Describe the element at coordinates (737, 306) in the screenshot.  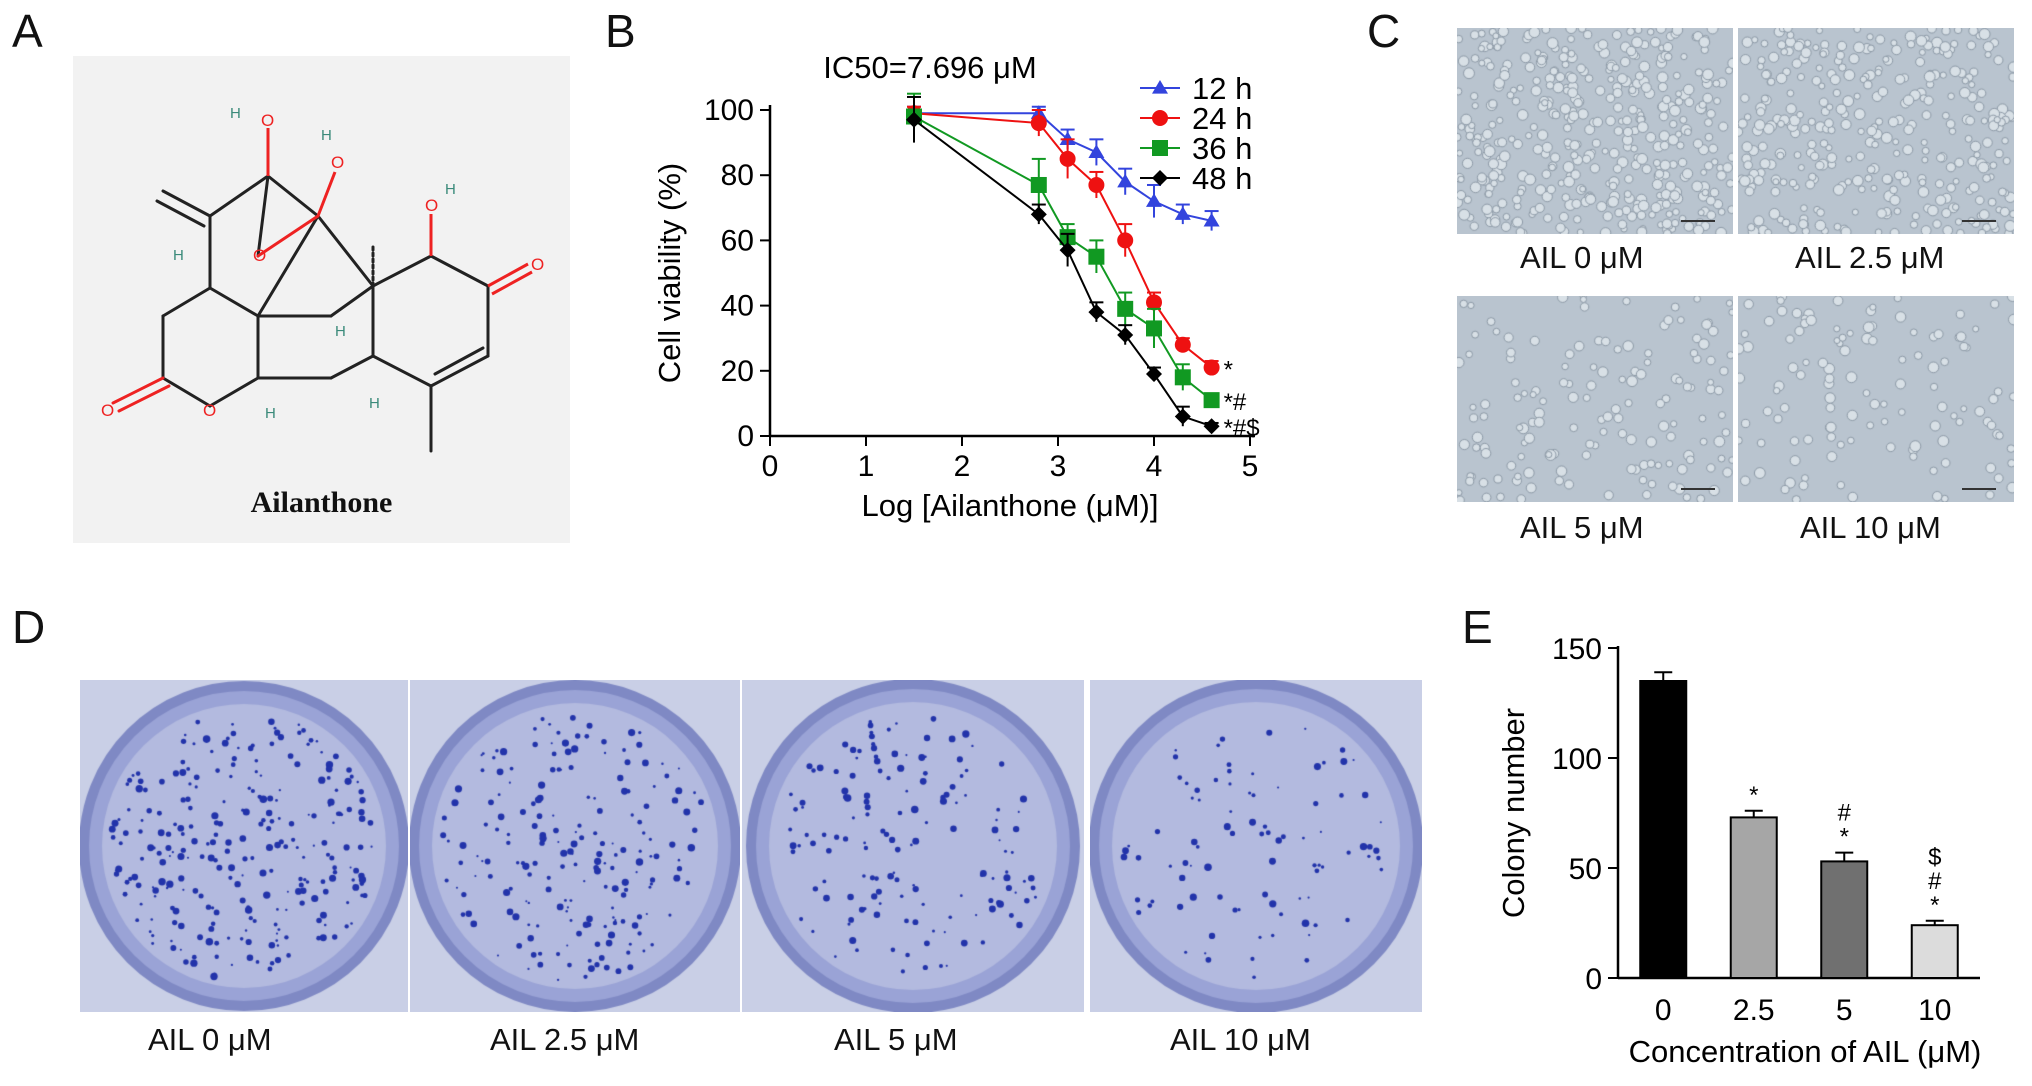
I see `y-tick-label: 40` at that location.